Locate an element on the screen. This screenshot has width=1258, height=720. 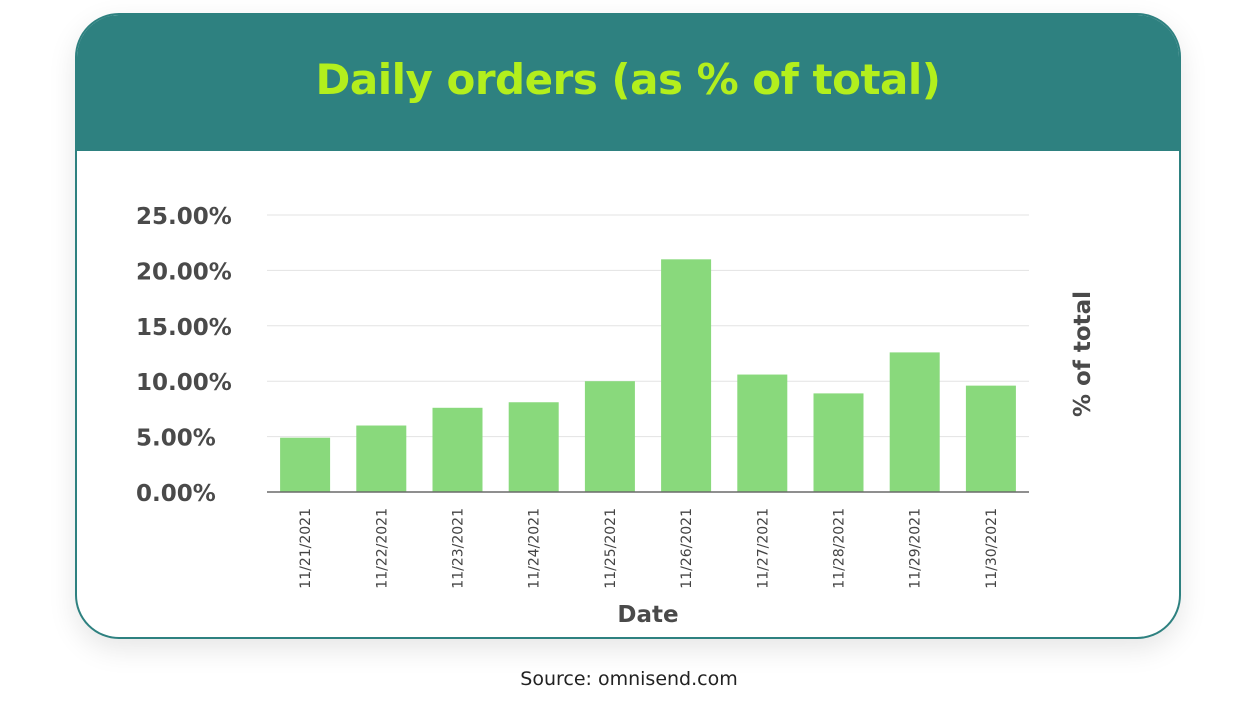
x-tick-label: 11/28/2021 is located at coordinates (840, 548).